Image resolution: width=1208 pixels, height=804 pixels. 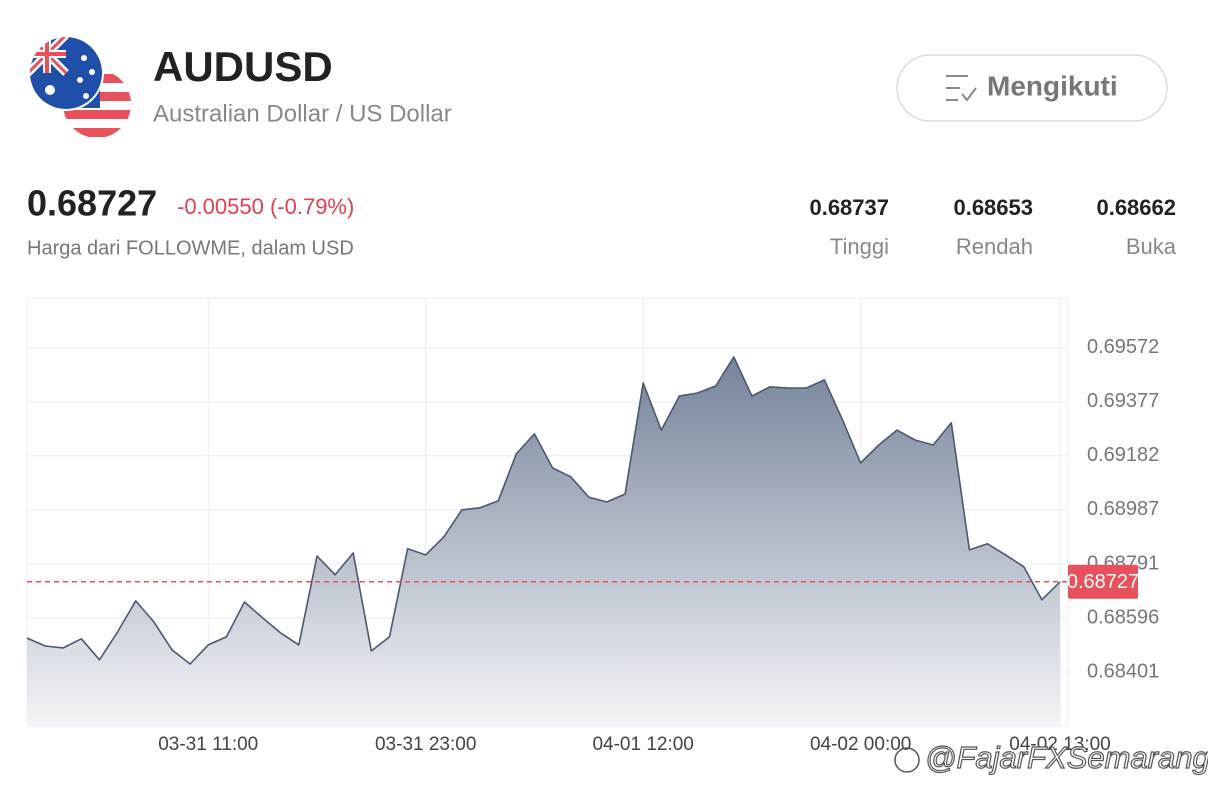 What do you see at coordinates (642, 744) in the screenshot?
I see `x-tick-label: 04-01 12:00` at bounding box center [642, 744].